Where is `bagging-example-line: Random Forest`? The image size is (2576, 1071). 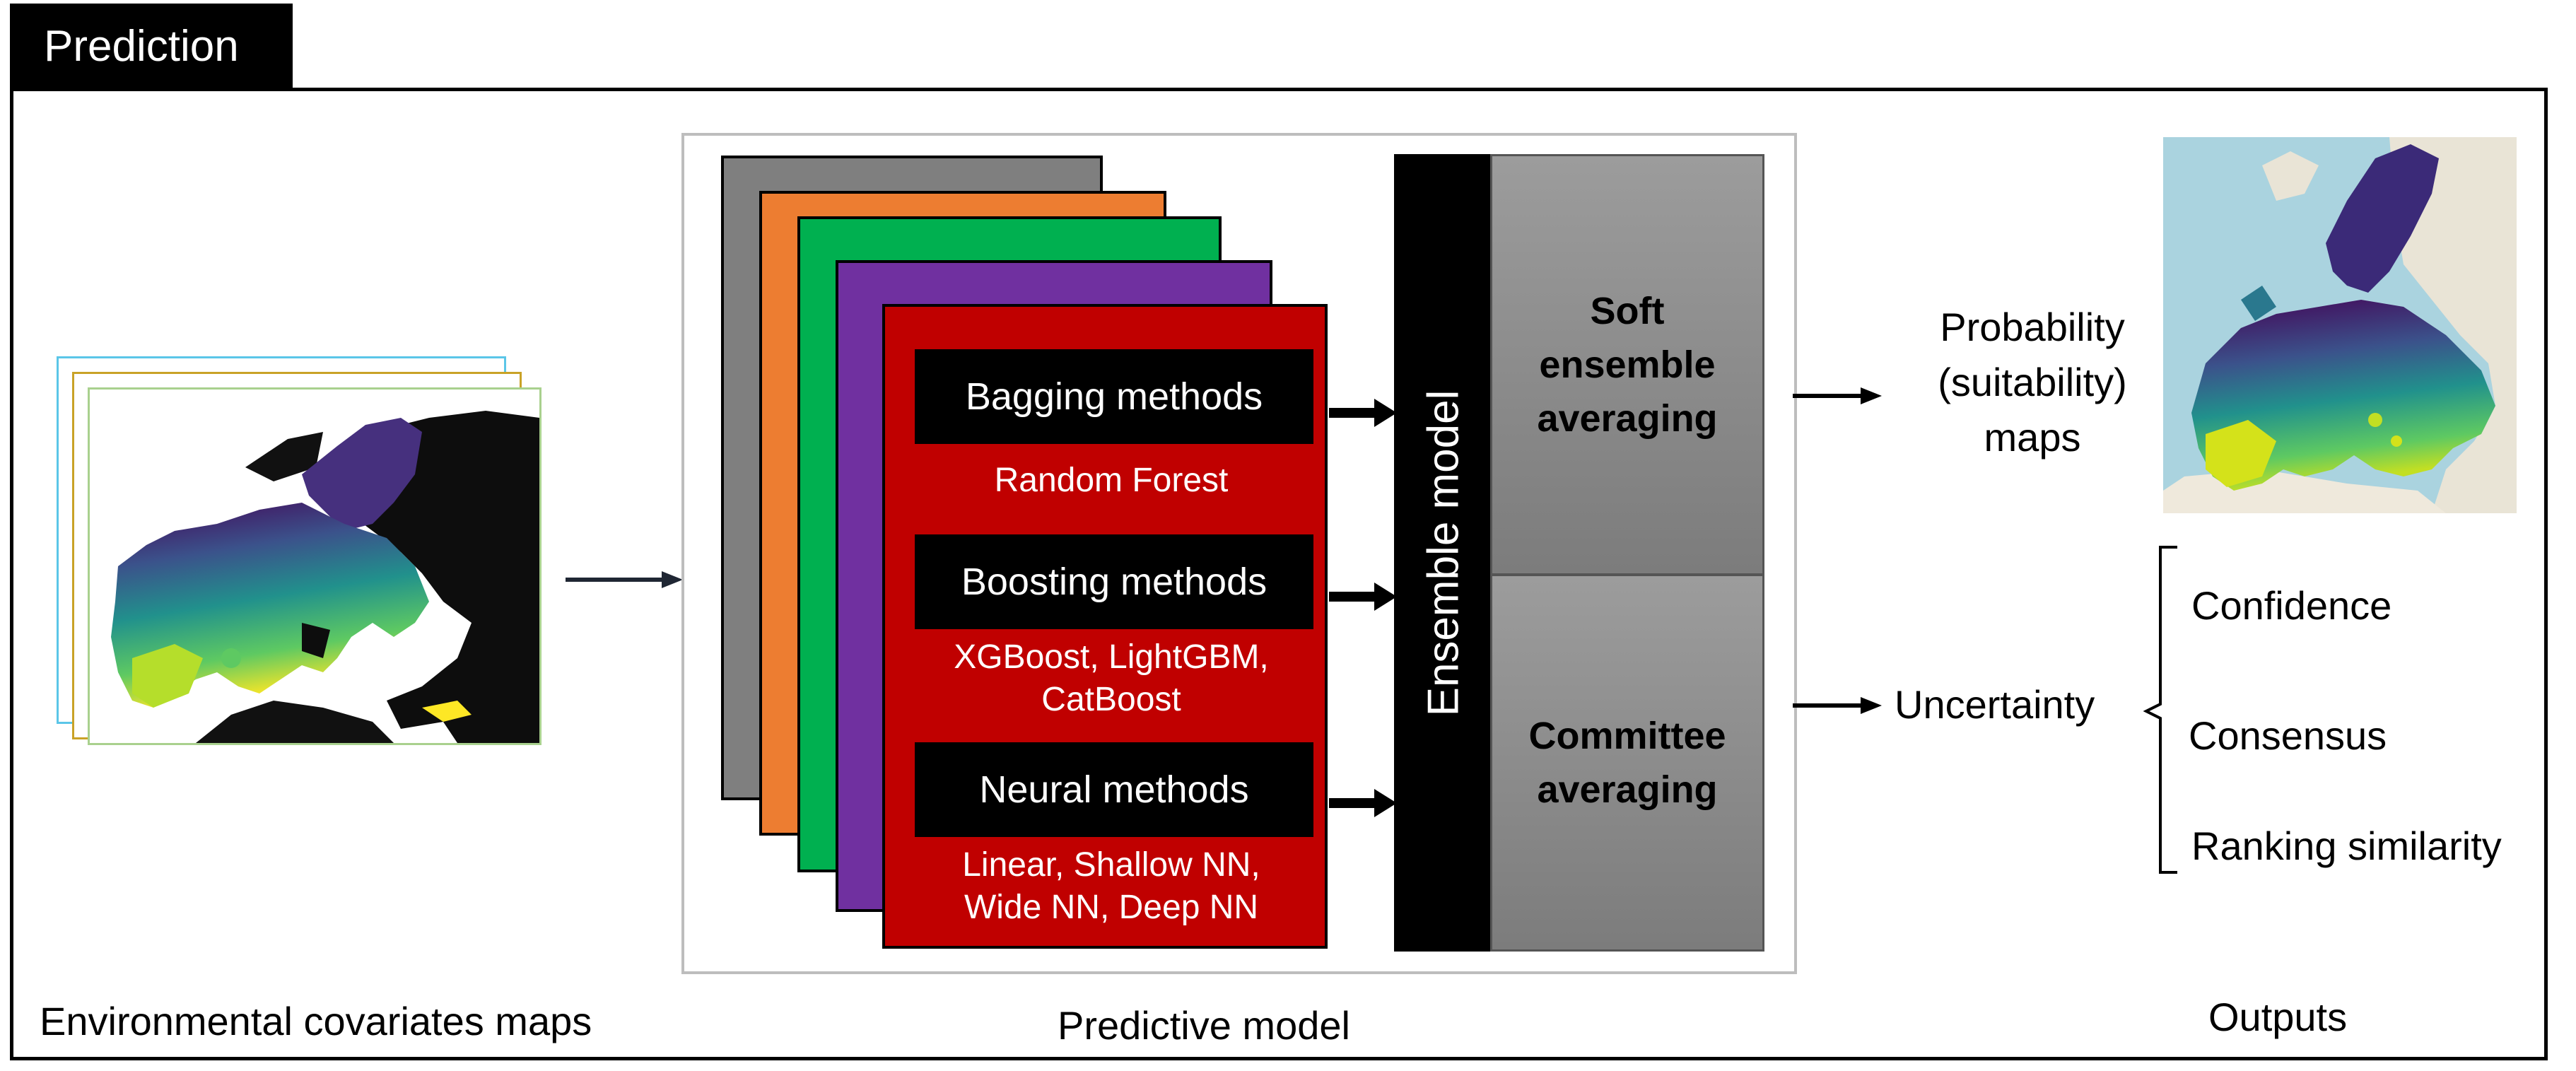 bagging-example-line: Random Forest is located at coordinates (1111, 481).